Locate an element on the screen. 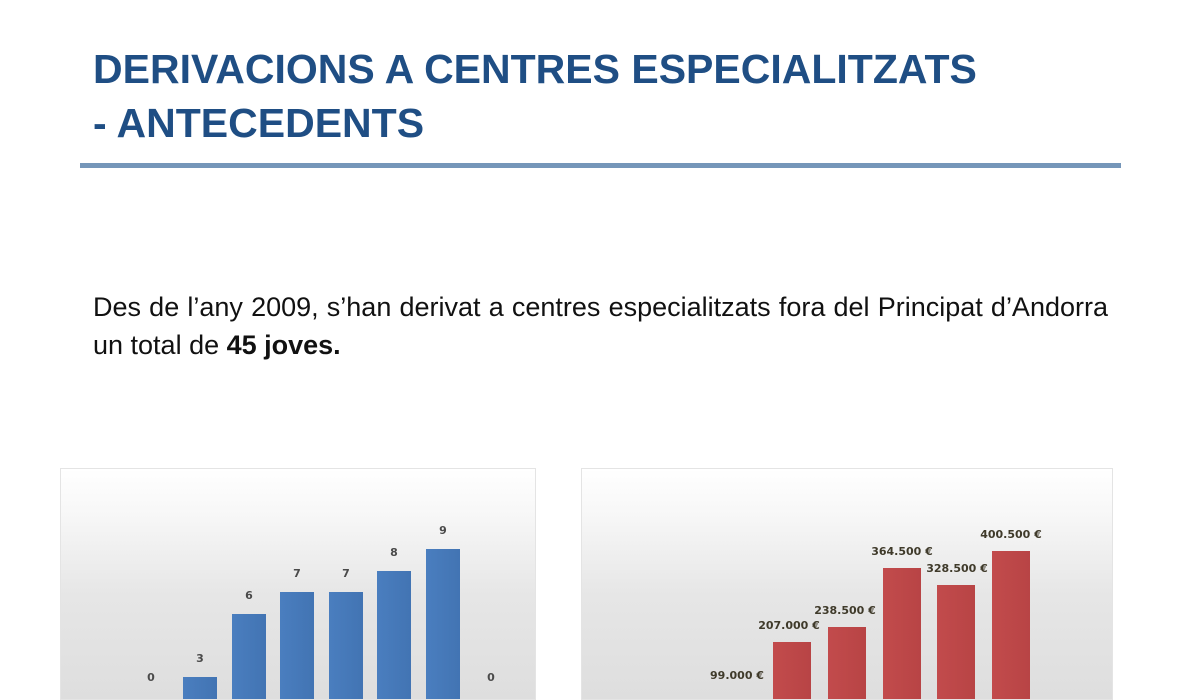 The width and height of the screenshot is (1200, 700). bar-label: 3 is located at coordinates (200, 658).